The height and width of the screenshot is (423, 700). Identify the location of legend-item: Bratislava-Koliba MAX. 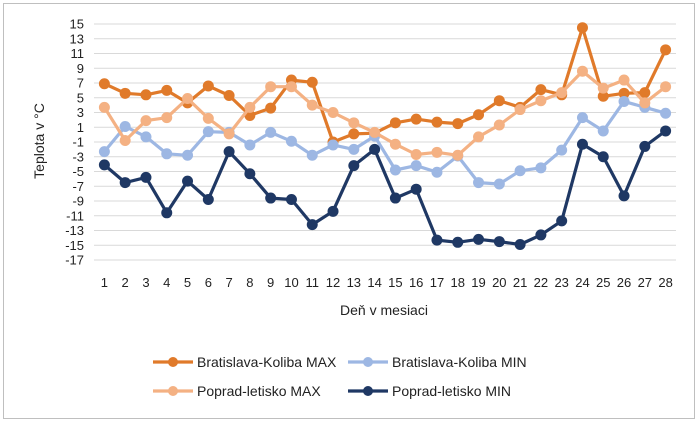
(245, 362).